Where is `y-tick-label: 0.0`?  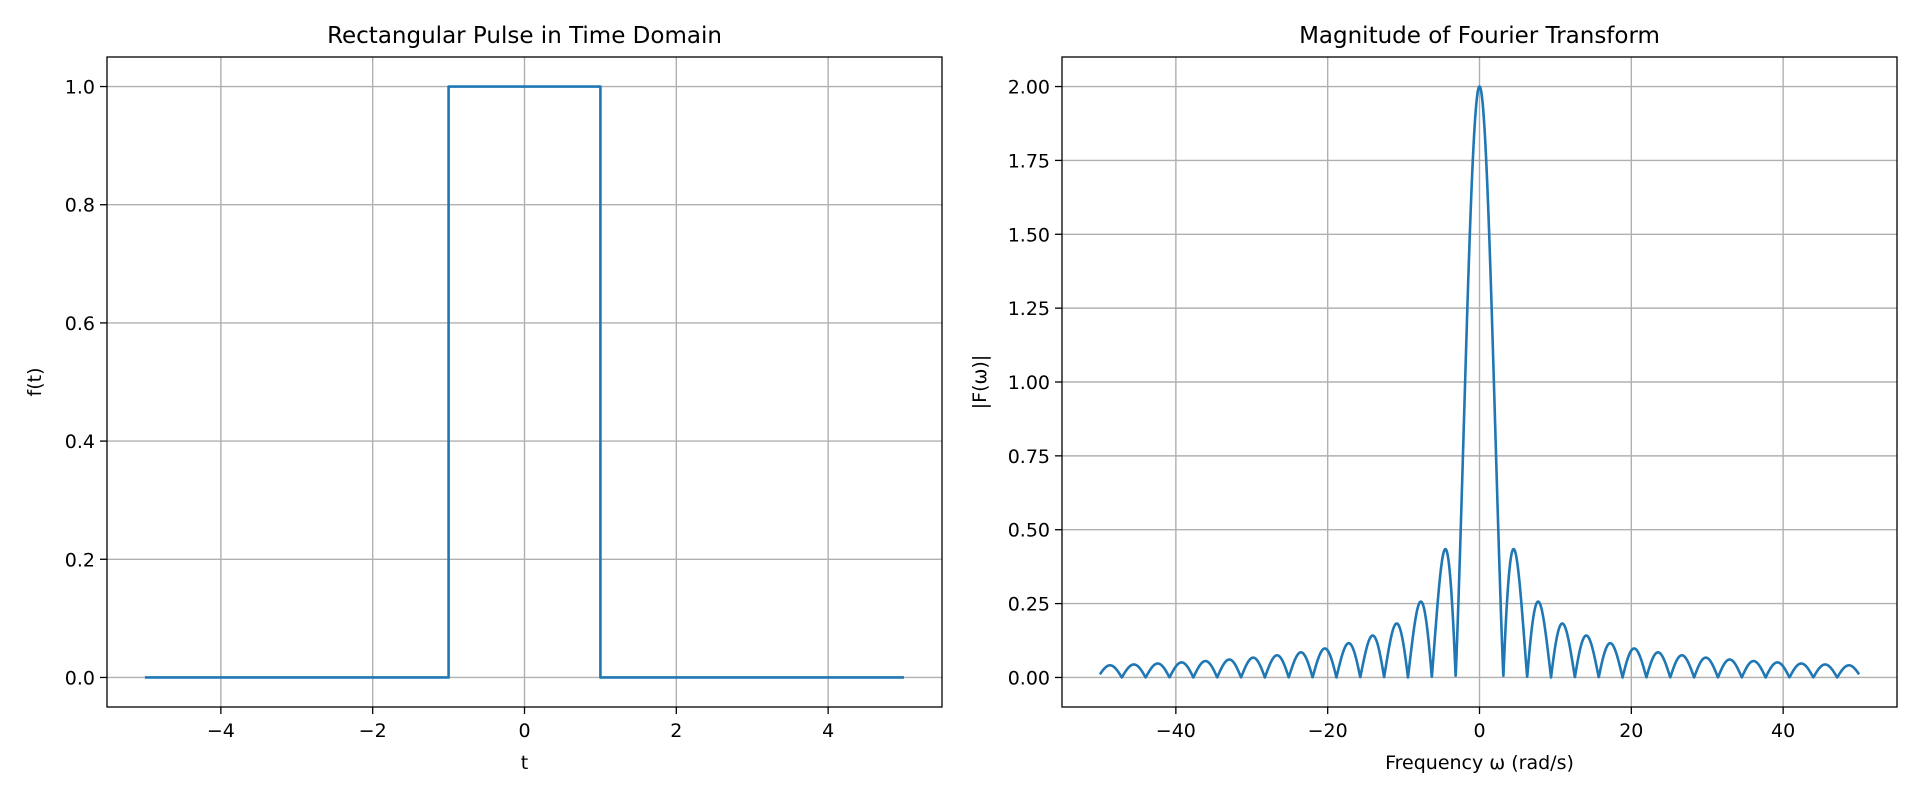 y-tick-label: 0.0 is located at coordinates (80, 678).